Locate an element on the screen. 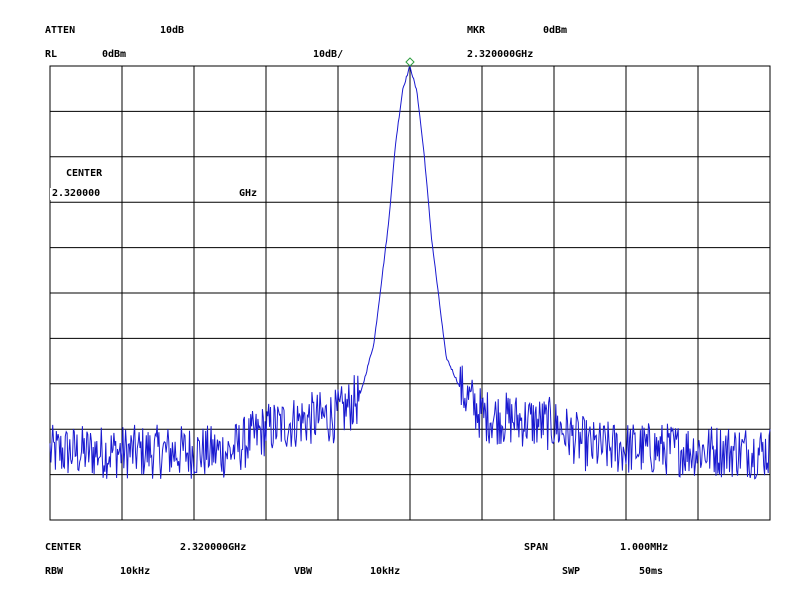 The image size is (800, 600). rbw-value: 10kHz is located at coordinates (135, 571).